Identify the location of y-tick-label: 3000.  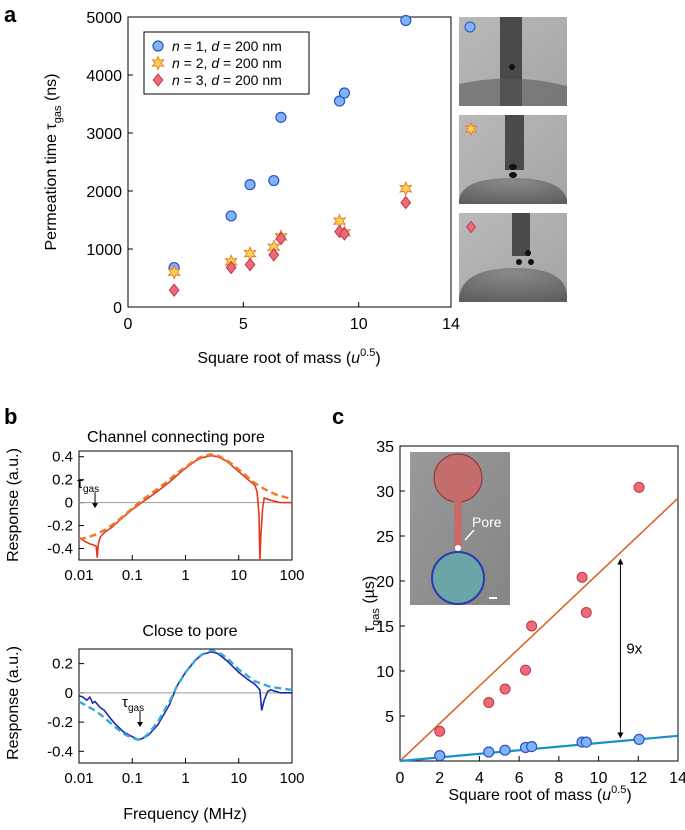
(104, 134).